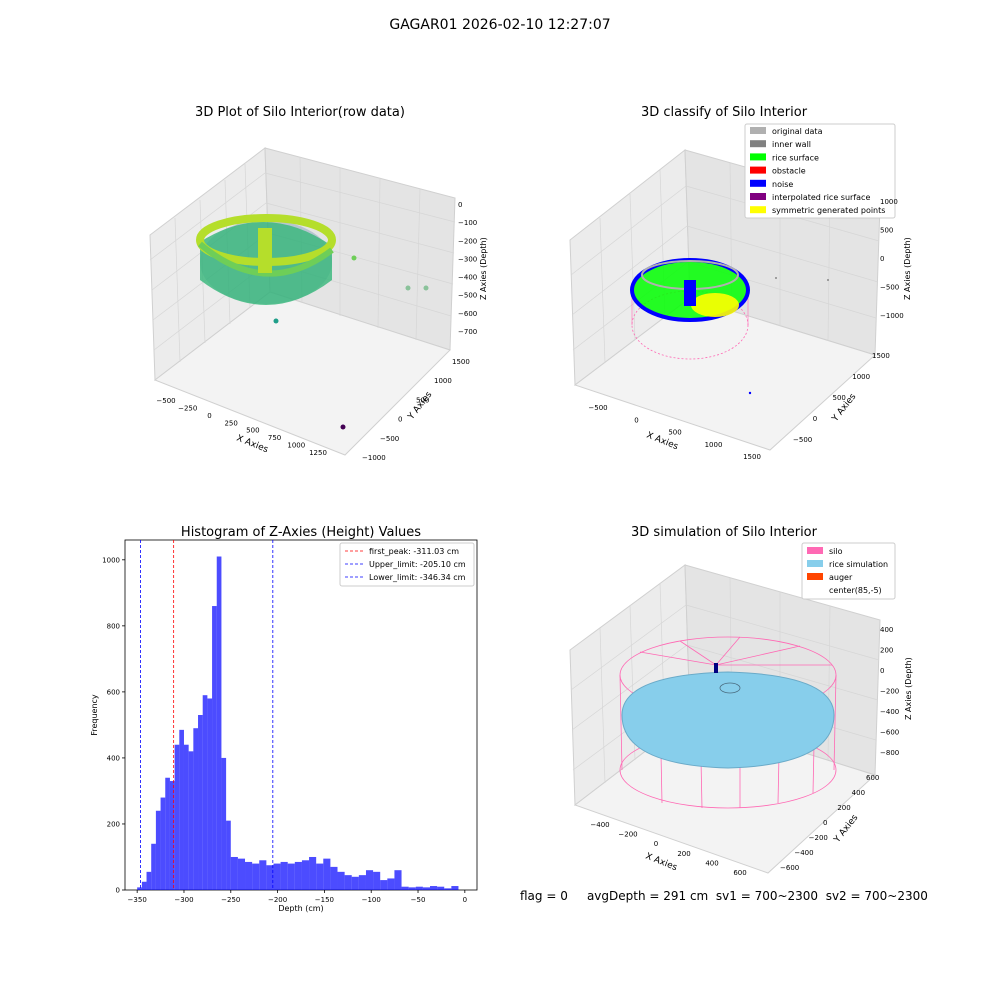 The height and width of the screenshot is (1000, 1000). I want to click on classify-x-tick-label: 500, so click(674, 433).